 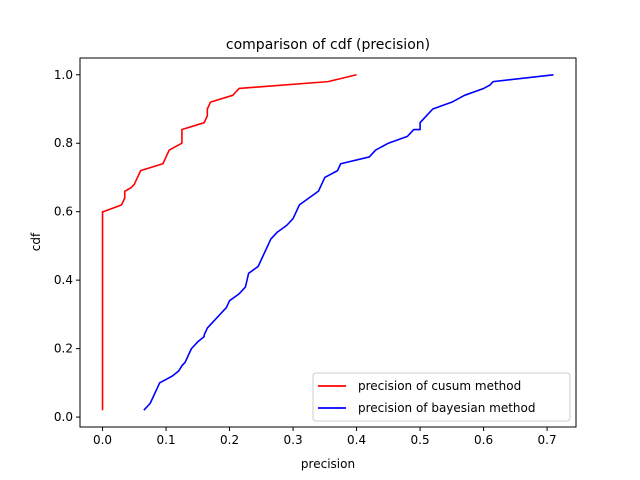 I want to click on x-tick-label: 0.5, so click(x=420, y=440).